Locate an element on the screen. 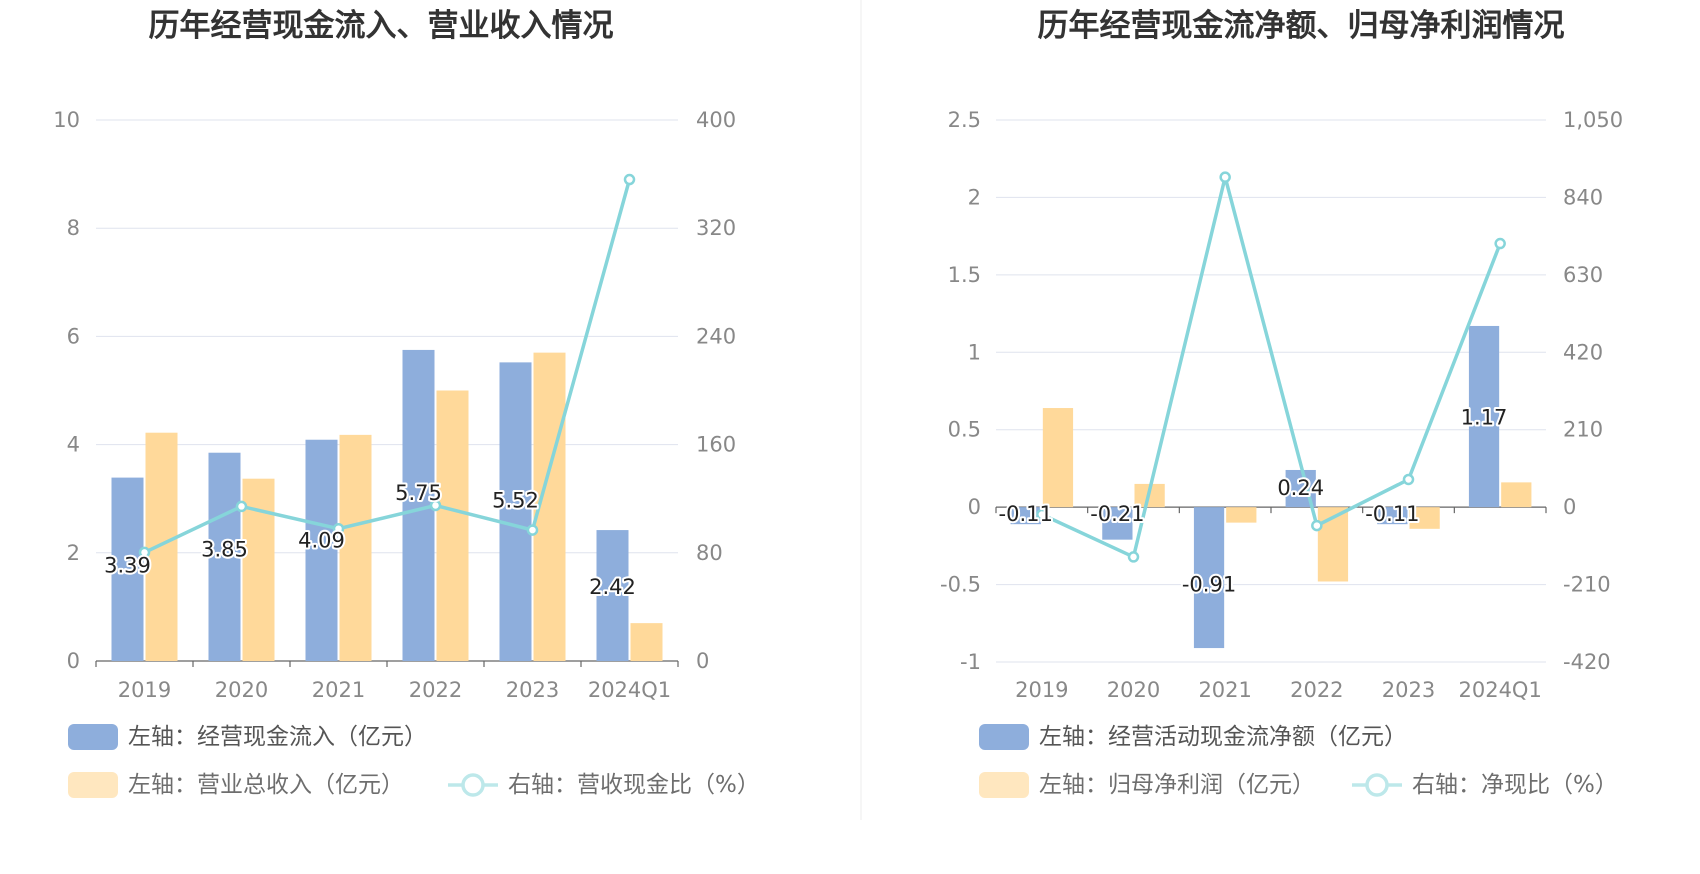  right-axis-tick: 840 is located at coordinates (1583, 197).